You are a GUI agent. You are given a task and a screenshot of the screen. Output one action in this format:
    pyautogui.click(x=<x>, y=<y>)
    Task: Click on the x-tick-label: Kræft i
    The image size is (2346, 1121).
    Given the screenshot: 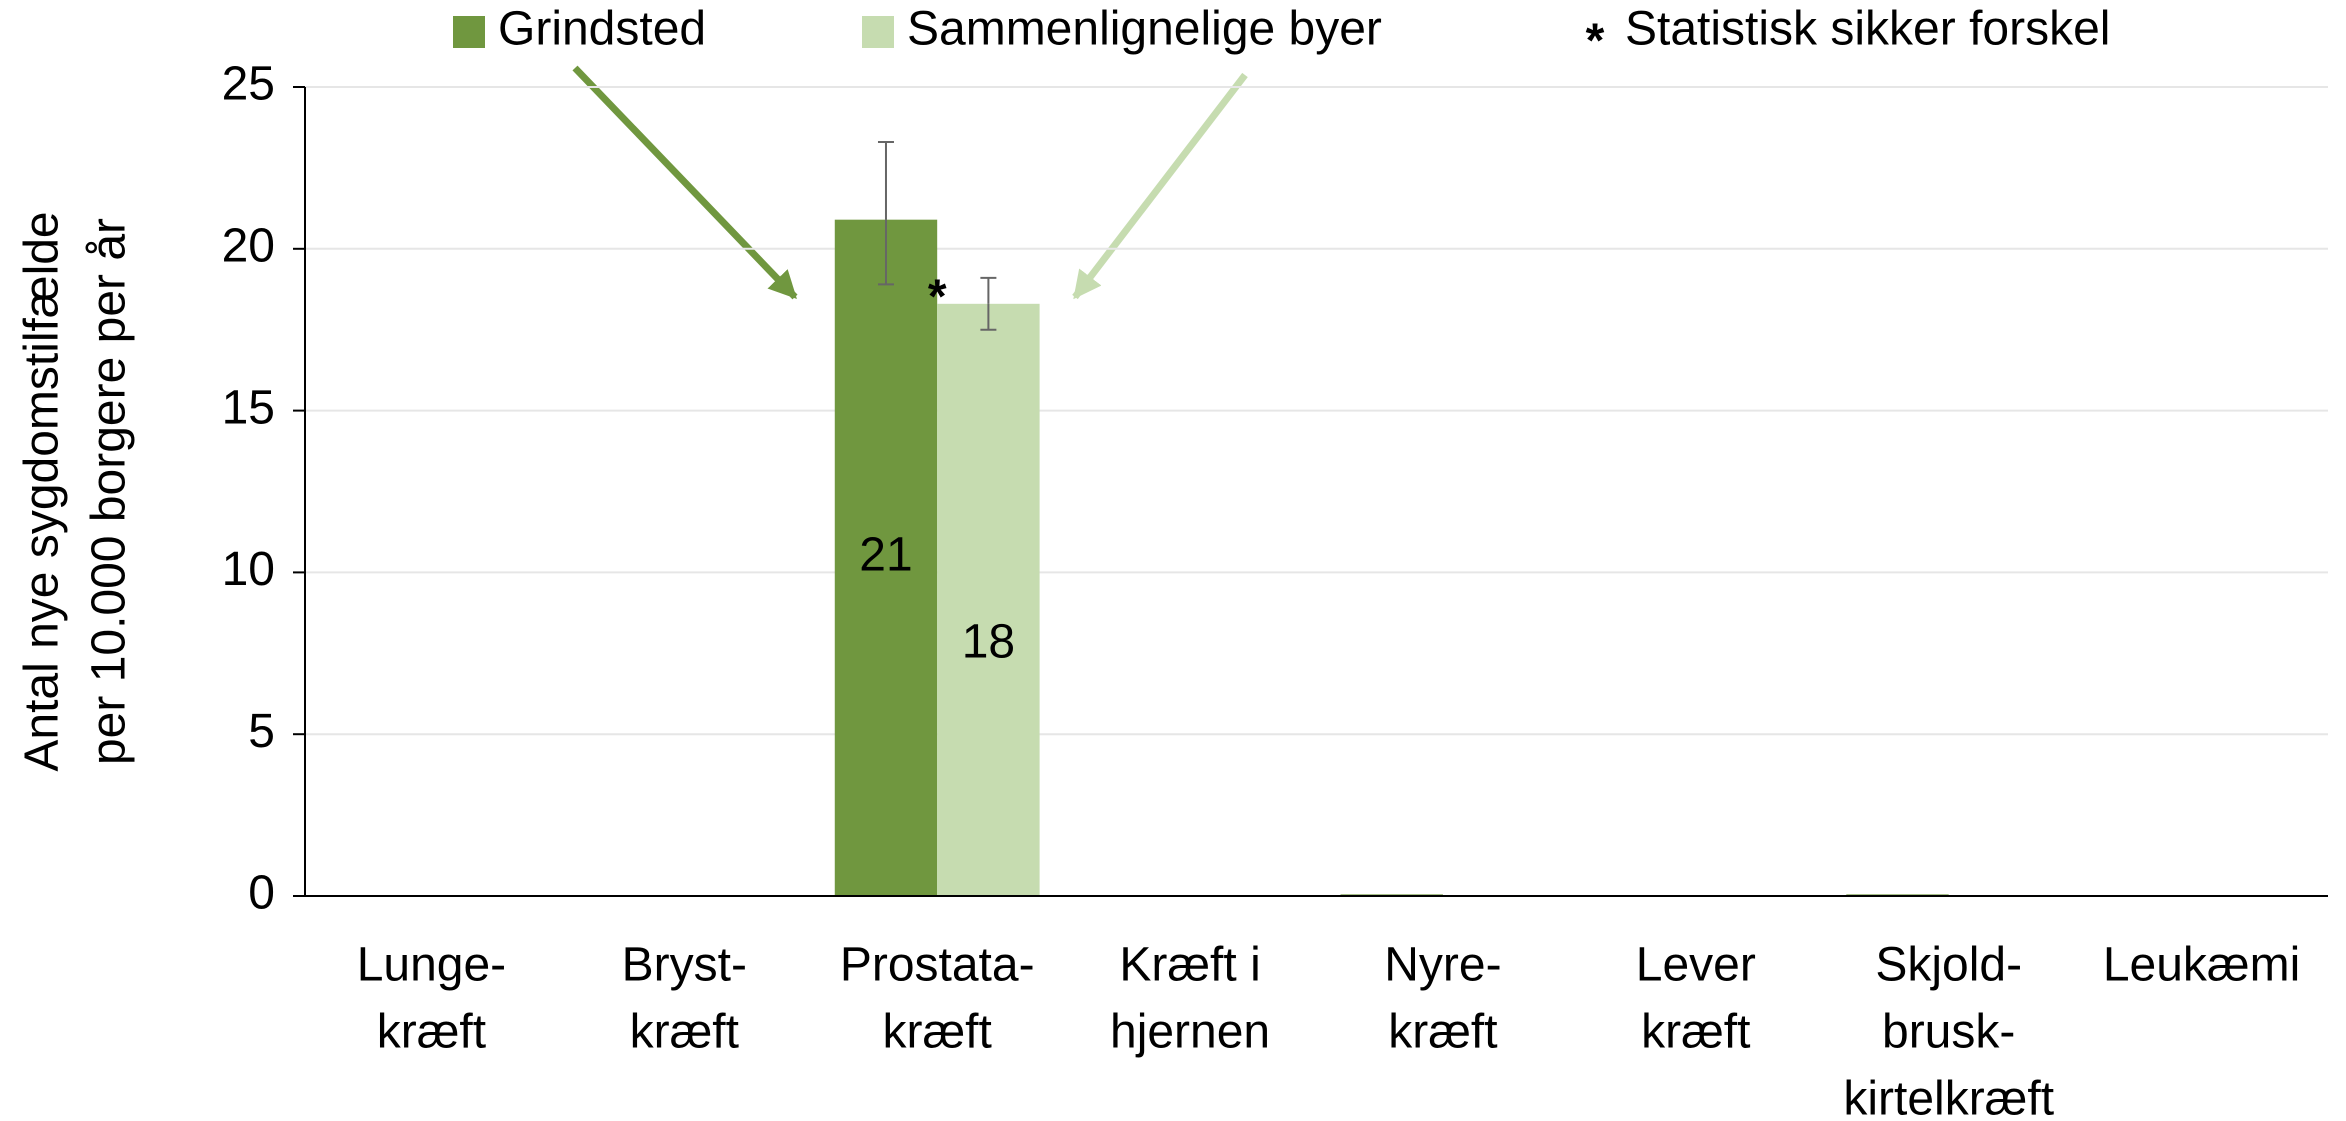 What is the action you would take?
    pyautogui.click(x=1189, y=965)
    